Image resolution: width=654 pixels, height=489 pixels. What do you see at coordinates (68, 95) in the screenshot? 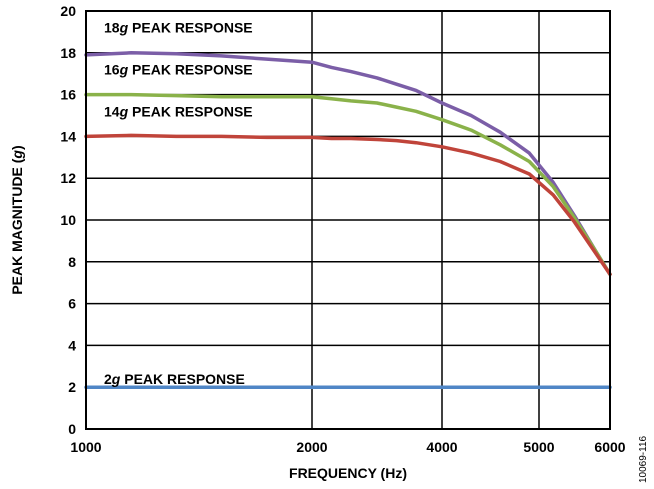
I see `y-tick-label: 16` at bounding box center [68, 95].